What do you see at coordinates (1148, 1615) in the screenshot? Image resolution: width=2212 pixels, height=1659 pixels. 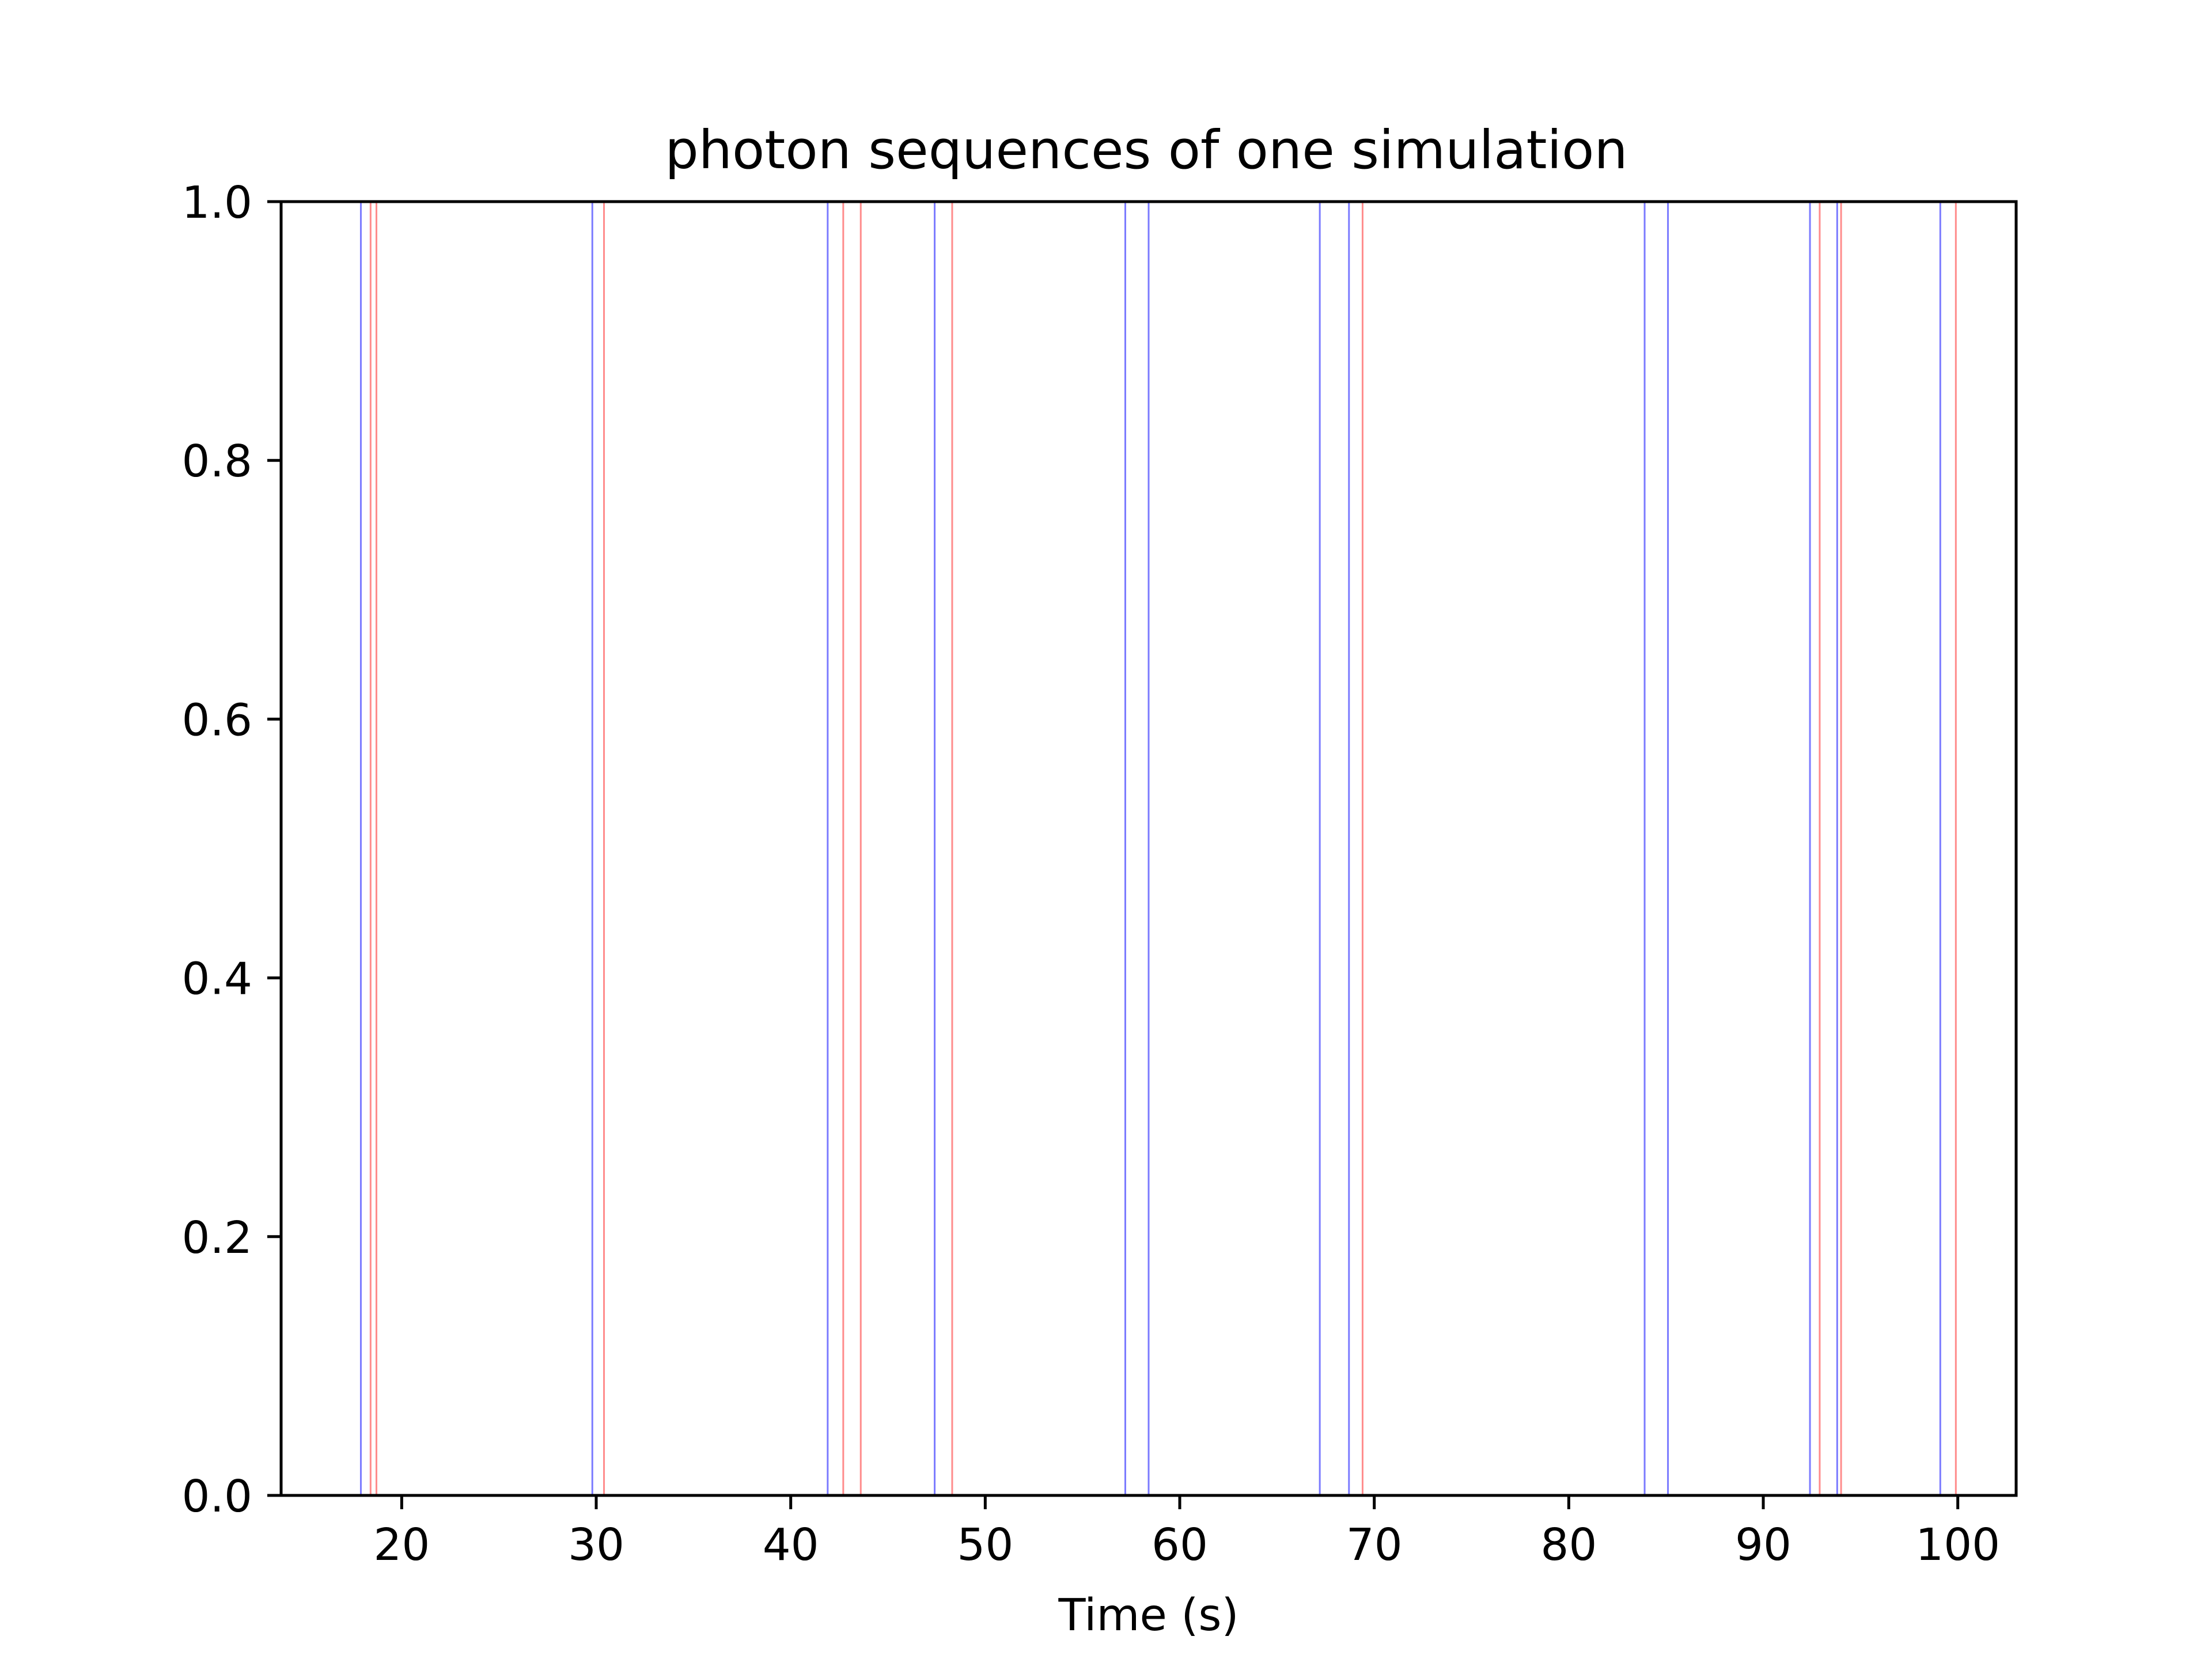 I see `x-axis-label: Time (s)` at bounding box center [1148, 1615].